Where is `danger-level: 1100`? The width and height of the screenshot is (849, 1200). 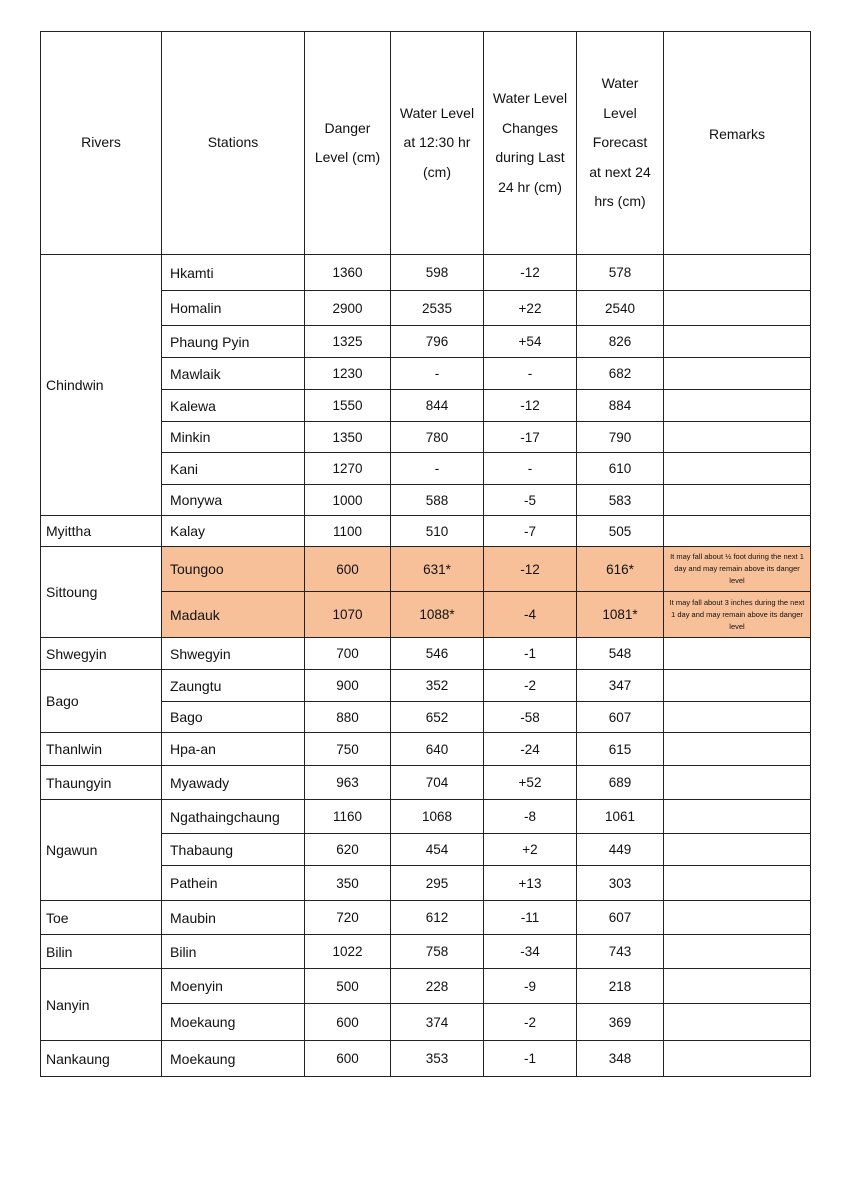 danger-level: 1100 is located at coordinates (347, 531).